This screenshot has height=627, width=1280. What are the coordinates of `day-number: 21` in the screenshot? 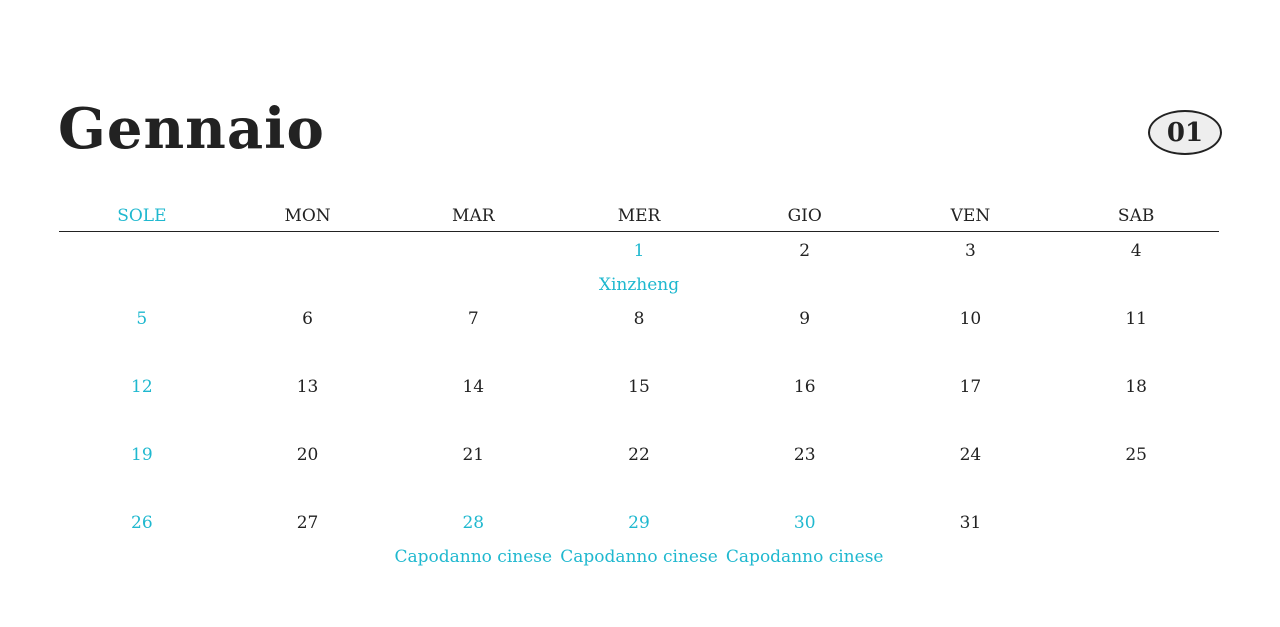 It's located at (473, 455).